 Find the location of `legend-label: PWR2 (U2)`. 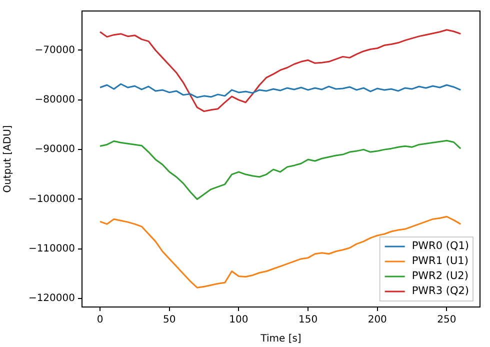

legend-label: PWR2 (U2) is located at coordinates (440, 276).